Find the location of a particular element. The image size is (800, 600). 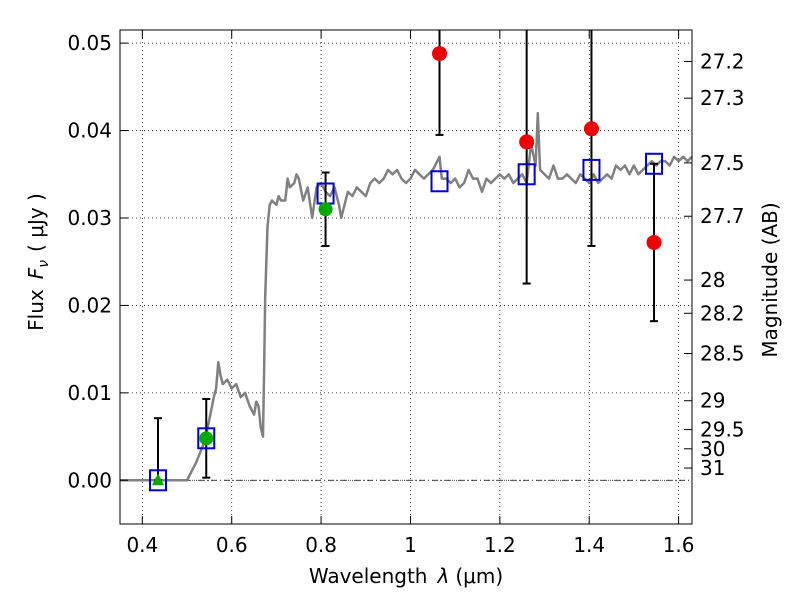

x-tick-label: 0.8 is located at coordinates (321, 545).